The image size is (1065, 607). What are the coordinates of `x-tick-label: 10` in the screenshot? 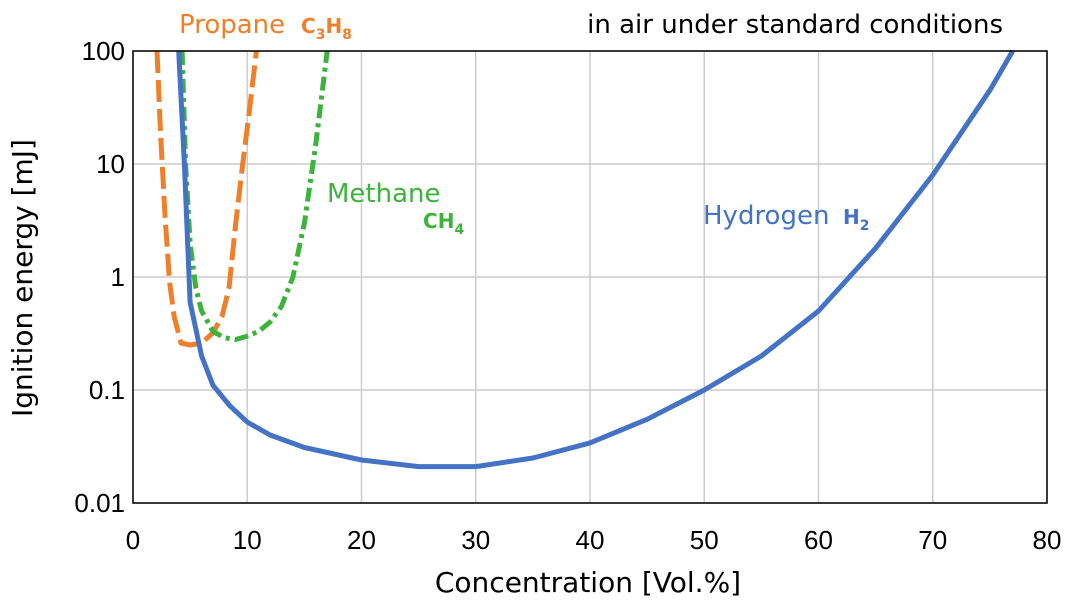 It's located at (247, 540).